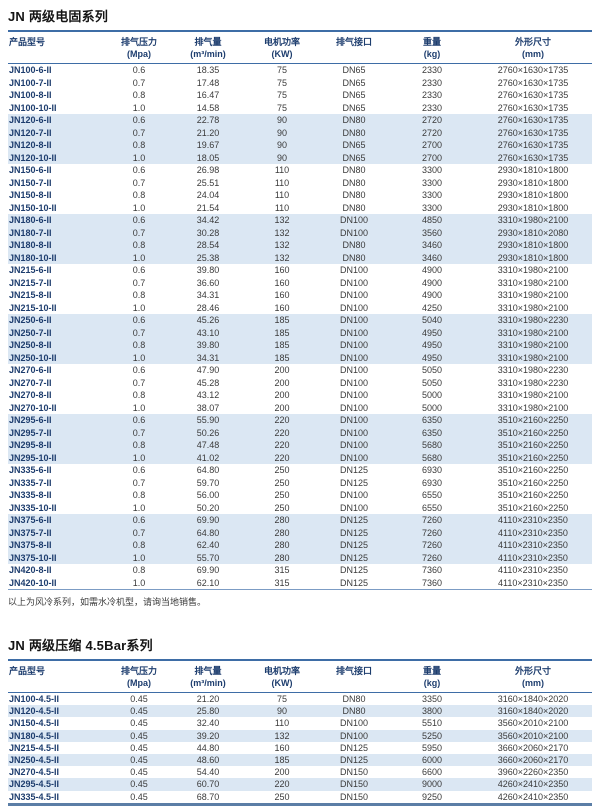 This screenshot has width=600, height=806. Describe the element at coordinates (432, 507) in the screenshot. I see `value-cell: 6550` at that location.